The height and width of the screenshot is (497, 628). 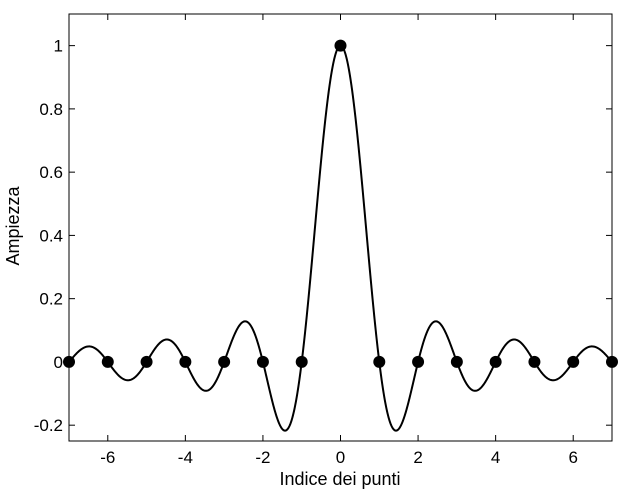 What do you see at coordinates (58, 46) in the screenshot?
I see `y-tick-label: 1` at bounding box center [58, 46].